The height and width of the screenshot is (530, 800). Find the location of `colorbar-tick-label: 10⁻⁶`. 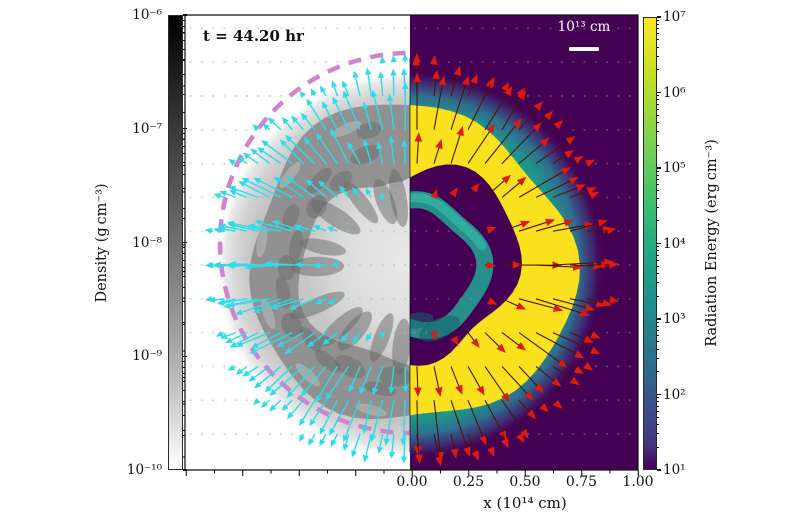

colorbar-tick-label: 10⁻⁶ is located at coordinates (147, 15).